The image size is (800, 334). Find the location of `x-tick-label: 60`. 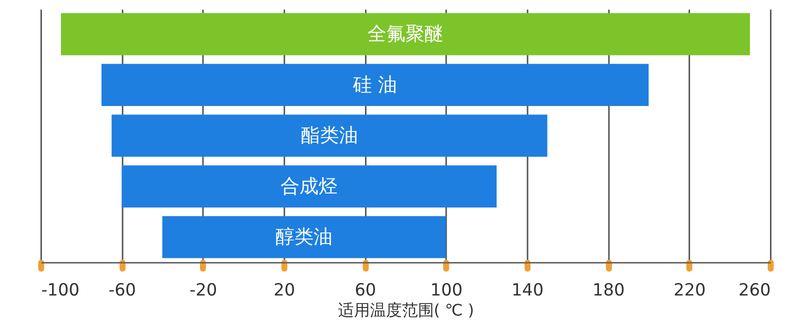

x-tick-label: 60 is located at coordinates (365, 289).